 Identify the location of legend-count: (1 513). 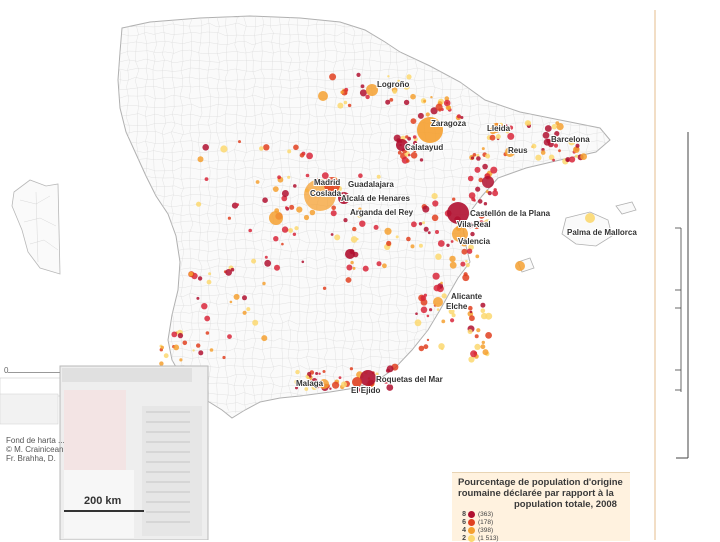
(488, 538).